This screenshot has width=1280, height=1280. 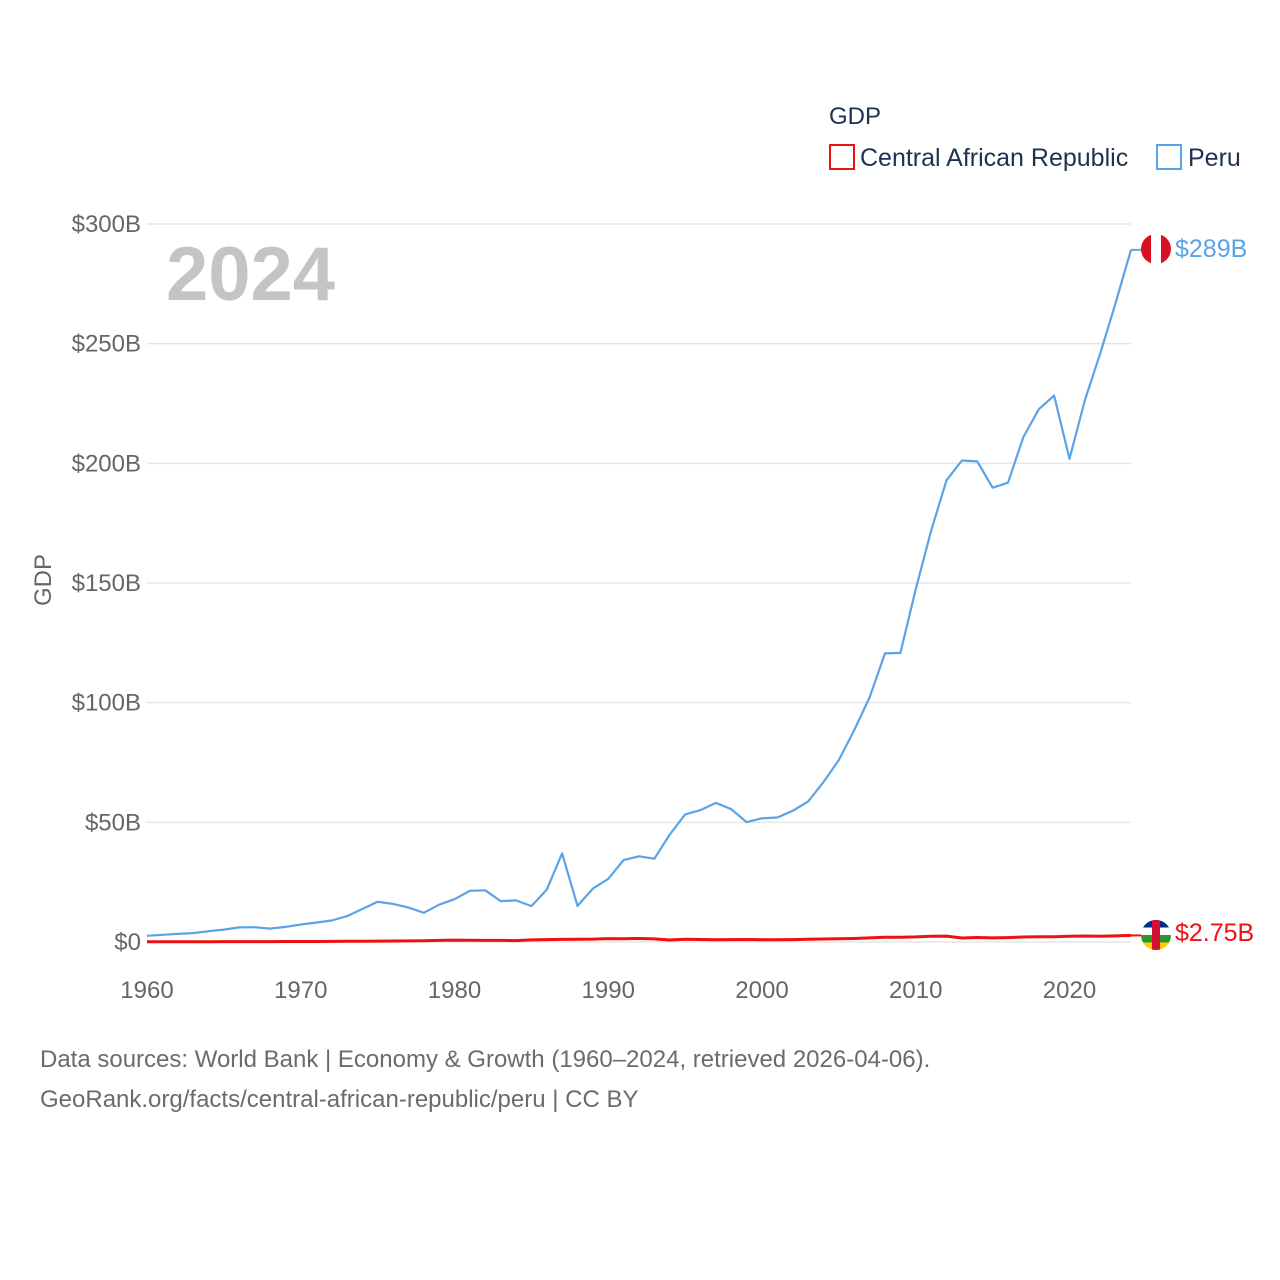 What do you see at coordinates (127, 942) in the screenshot?
I see `y-tick-label: $0` at bounding box center [127, 942].